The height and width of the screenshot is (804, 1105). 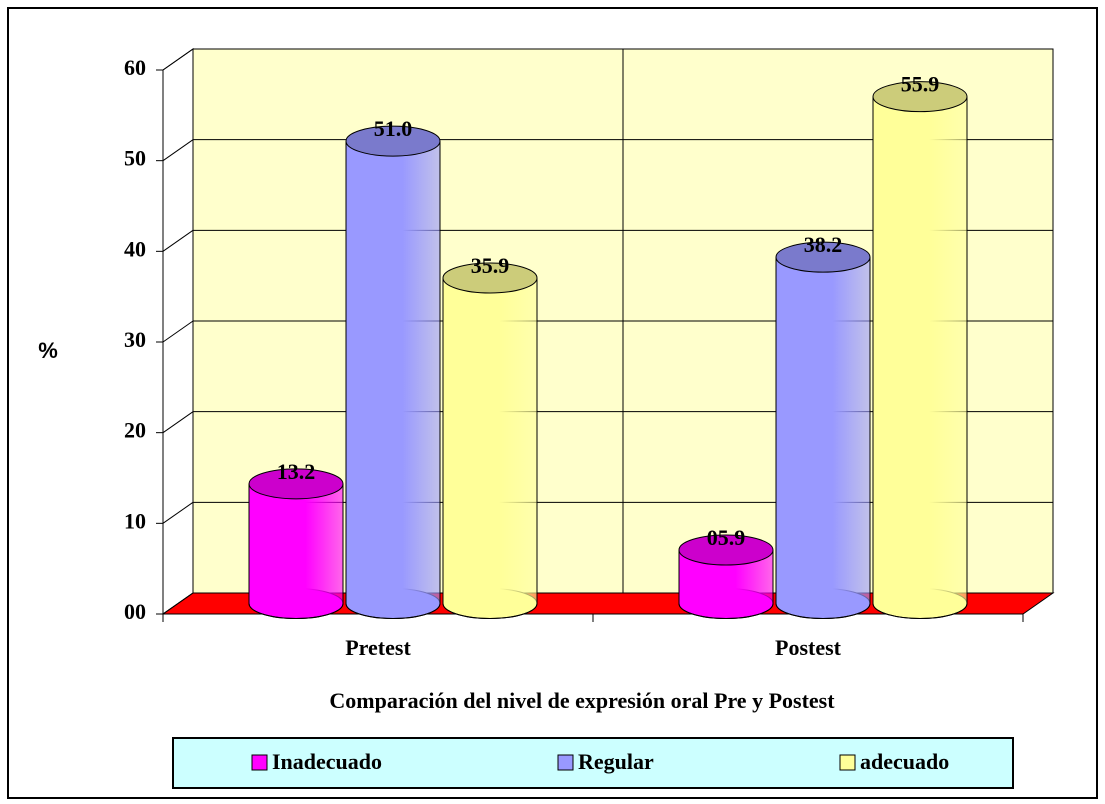 What do you see at coordinates (726, 537) in the screenshot?
I see `data-label: 05.9` at bounding box center [726, 537].